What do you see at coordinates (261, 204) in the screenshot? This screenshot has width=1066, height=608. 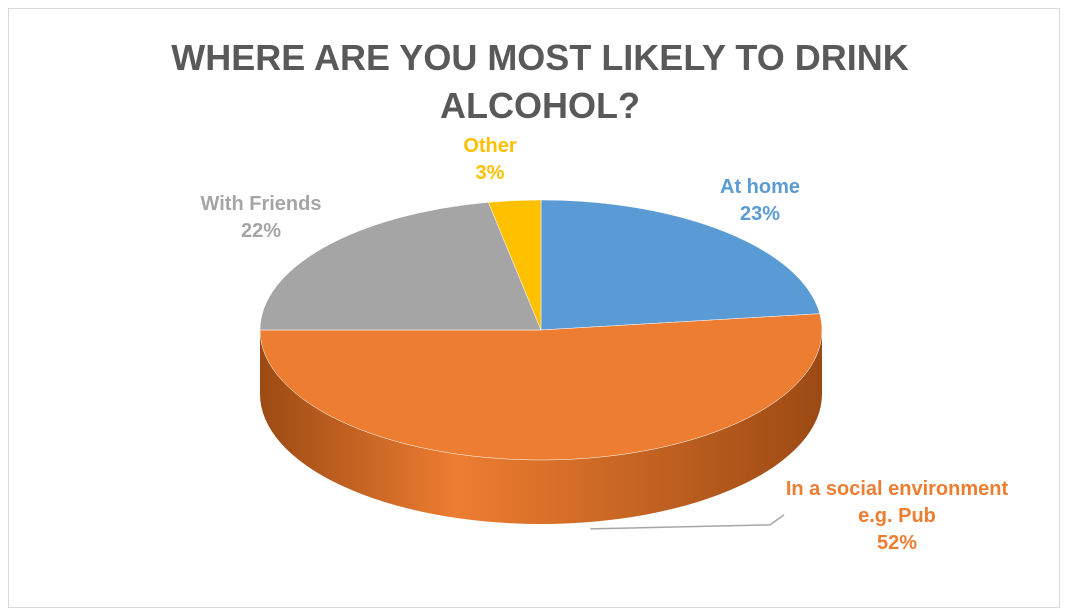 I see `slice-label: With Friends` at bounding box center [261, 204].